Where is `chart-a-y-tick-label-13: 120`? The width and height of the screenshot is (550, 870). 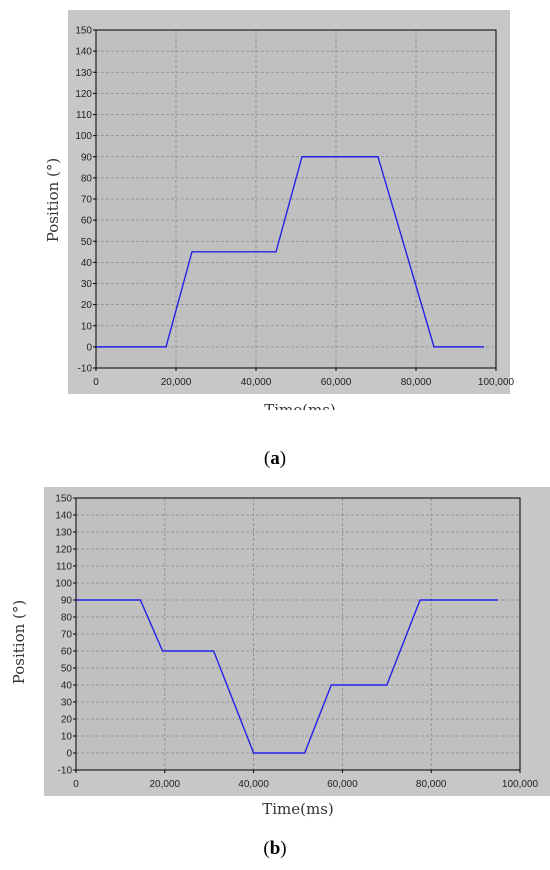 chart-a-y-tick-label-13: 120 is located at coordinates (83, 94).